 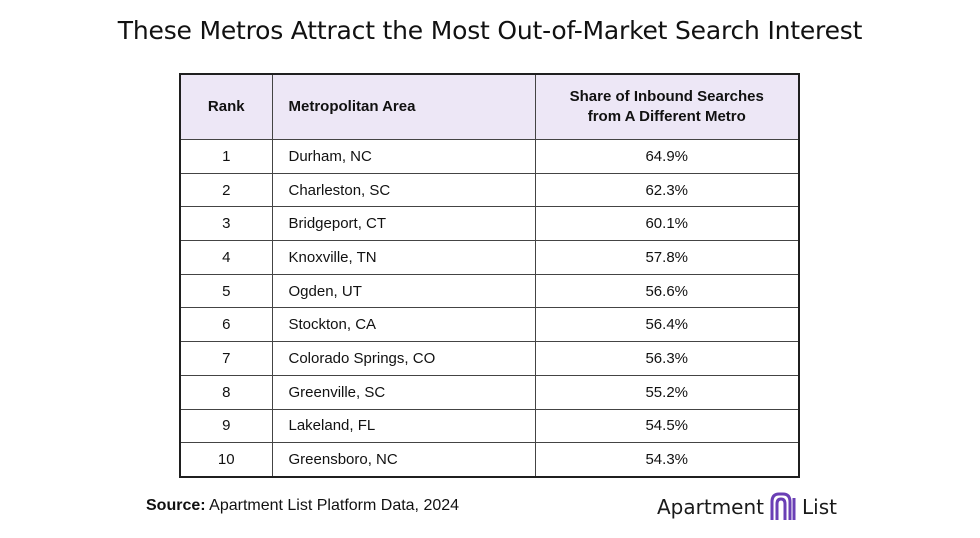 I want to click on header-share-line2: from A Different Metro, so click(x=666, y=116).